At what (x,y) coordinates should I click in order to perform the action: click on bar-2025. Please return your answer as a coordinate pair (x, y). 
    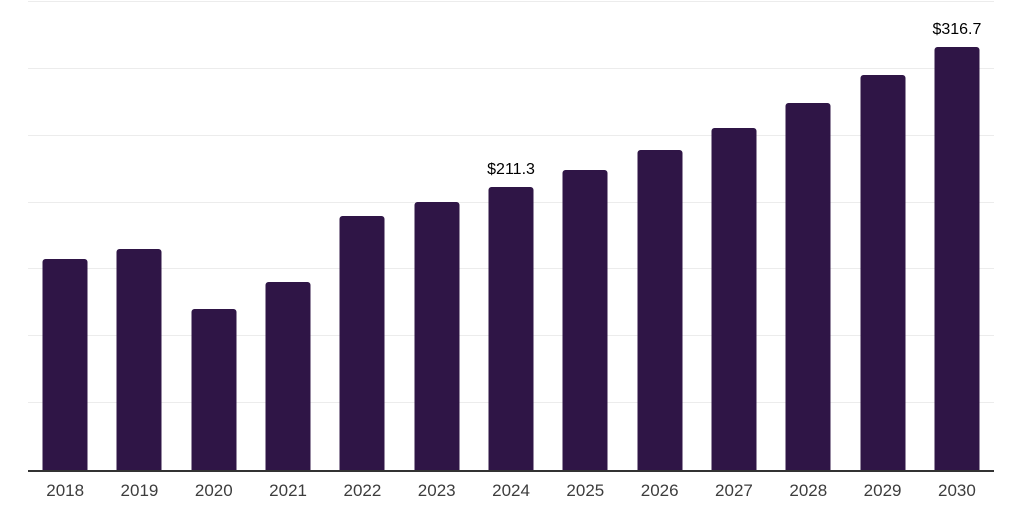
    Looking at the image, I should click on (585, 319).